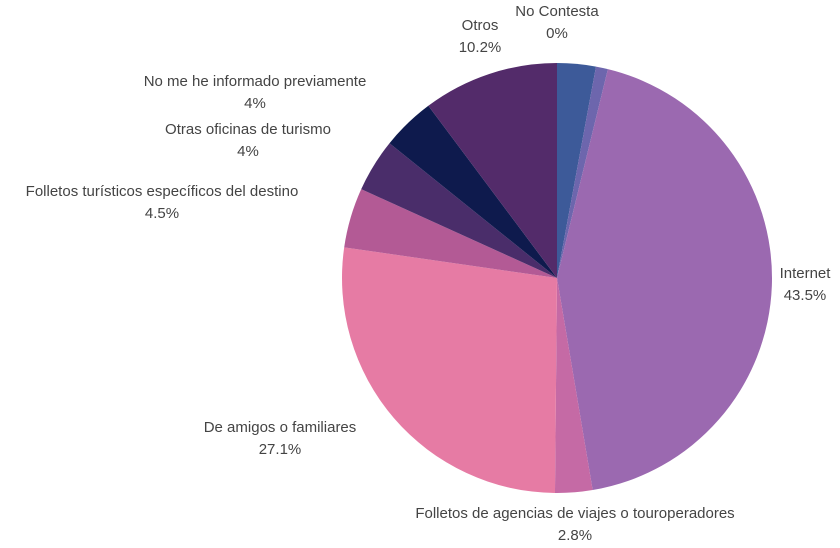 The image size is (840, 548). Describe the element at coordinates (280, 427) in the screenshot. I see `slice-label: De amigos o familiares` at that location.